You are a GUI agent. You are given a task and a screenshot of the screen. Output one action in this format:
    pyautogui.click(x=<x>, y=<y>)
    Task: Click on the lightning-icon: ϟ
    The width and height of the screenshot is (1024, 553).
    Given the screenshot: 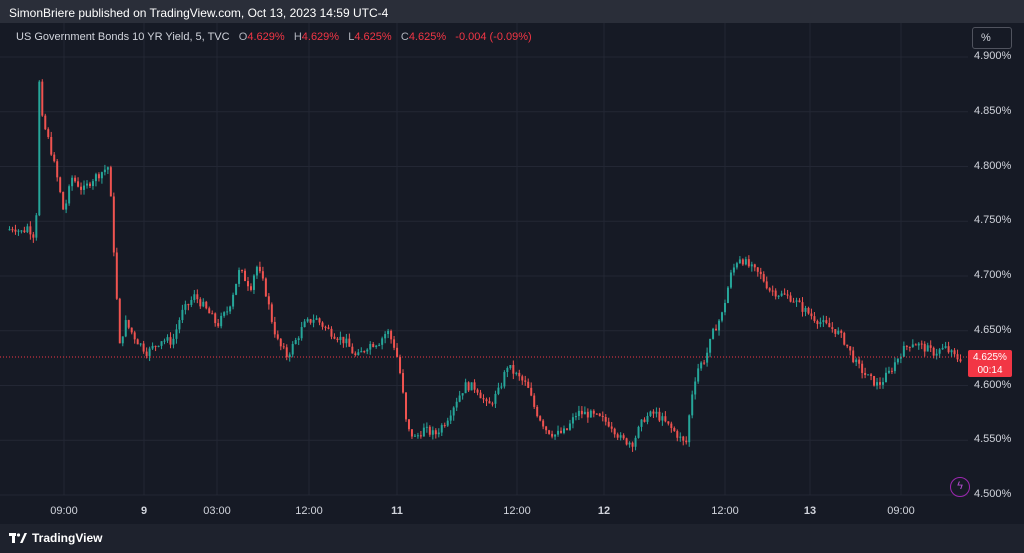 What is the action you would take?
    pyautogui.click(x=960, y=487)
    